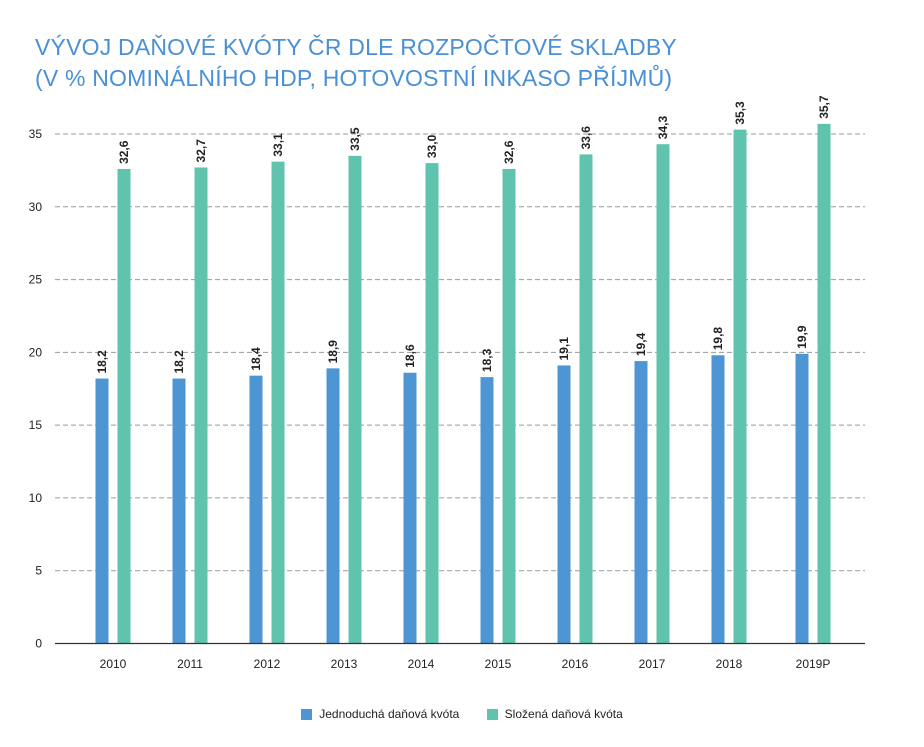 The image size is (924, 747). What do you see at coordinates (421, 664) in the screenshot?
I see `x-tick-label: 2014` at bounding box center [421, 664].